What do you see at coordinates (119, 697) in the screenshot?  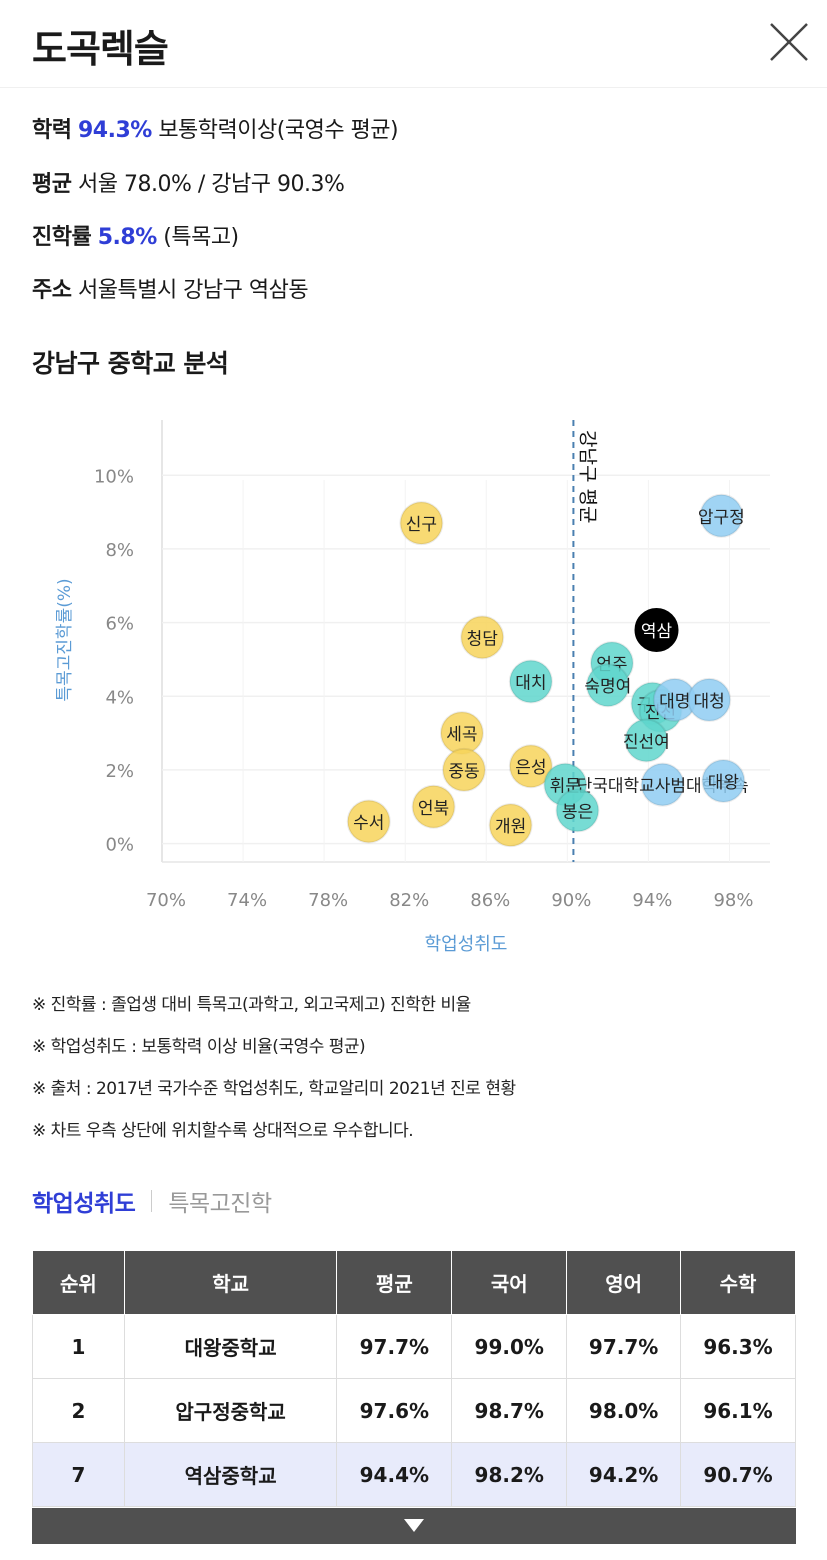 I see `y-tick-label: 4%` at bounding box center [119, 697].